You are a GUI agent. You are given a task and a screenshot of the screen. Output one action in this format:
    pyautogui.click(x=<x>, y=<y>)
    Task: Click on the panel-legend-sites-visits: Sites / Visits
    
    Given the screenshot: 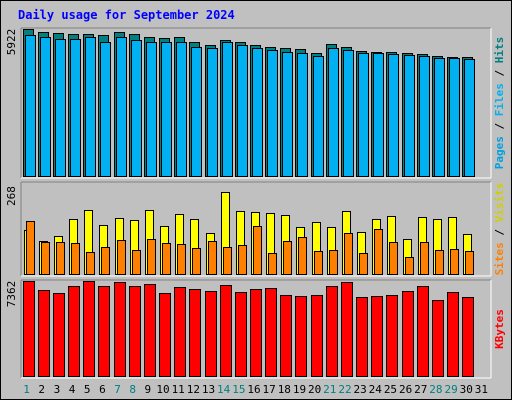 What is the action you would take?
    pyautogui.click(x=499, y=229)
    